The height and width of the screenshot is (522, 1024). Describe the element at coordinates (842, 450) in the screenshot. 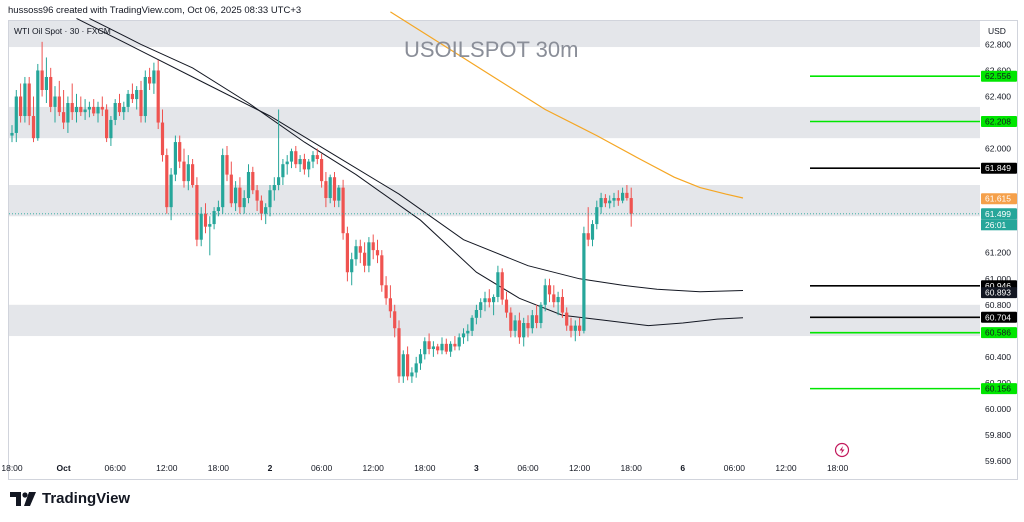

I see `lightning-icon` at that location.